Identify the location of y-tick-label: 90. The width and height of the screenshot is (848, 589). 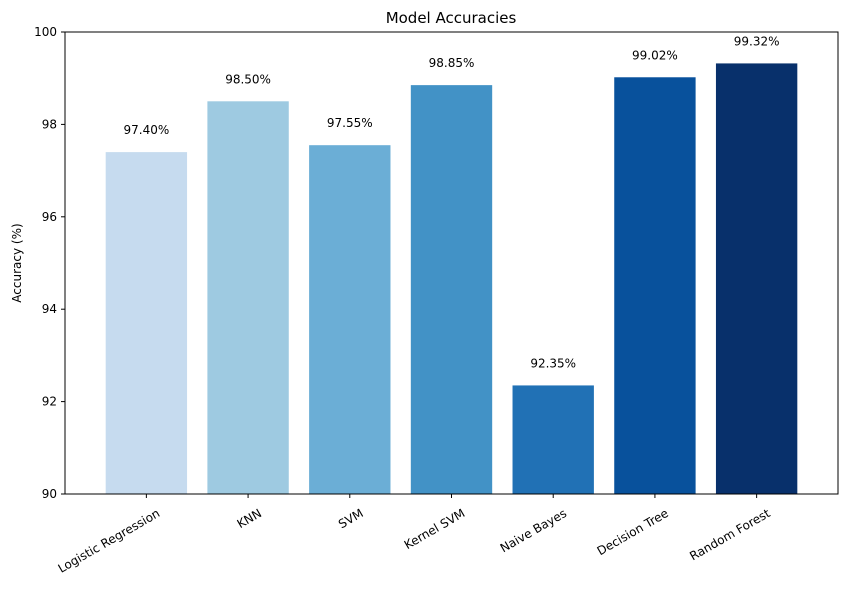
(49, 494).